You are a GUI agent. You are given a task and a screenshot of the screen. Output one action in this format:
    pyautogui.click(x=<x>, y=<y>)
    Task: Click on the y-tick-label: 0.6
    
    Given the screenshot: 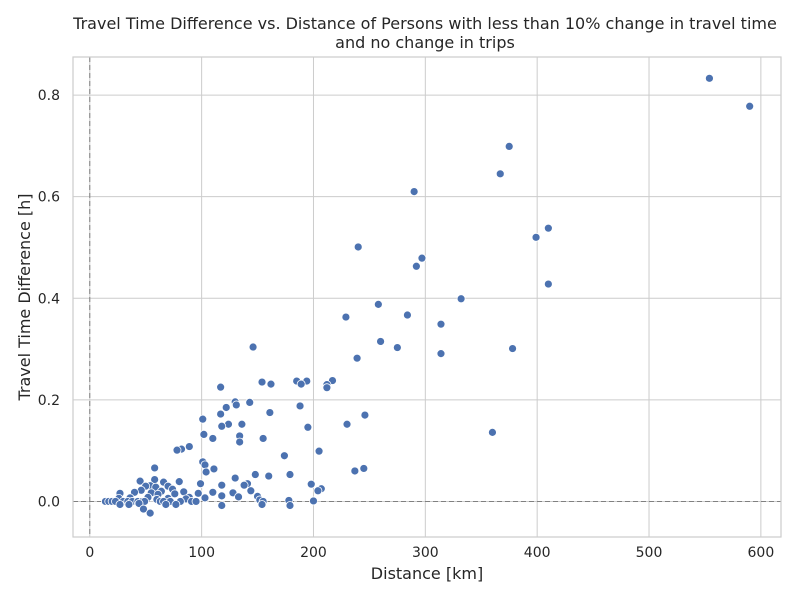 What is the action you would take?
    pyautogui.click(x=49, y=198)
    